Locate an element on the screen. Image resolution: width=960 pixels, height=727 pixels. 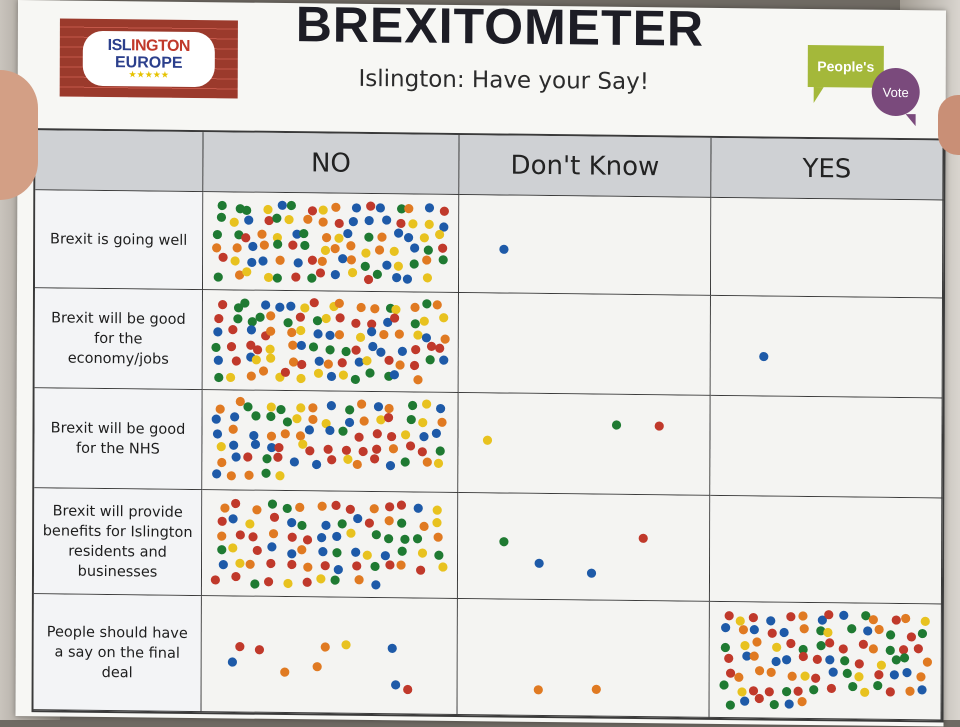
header-empty is located at coordinates (119, 161).